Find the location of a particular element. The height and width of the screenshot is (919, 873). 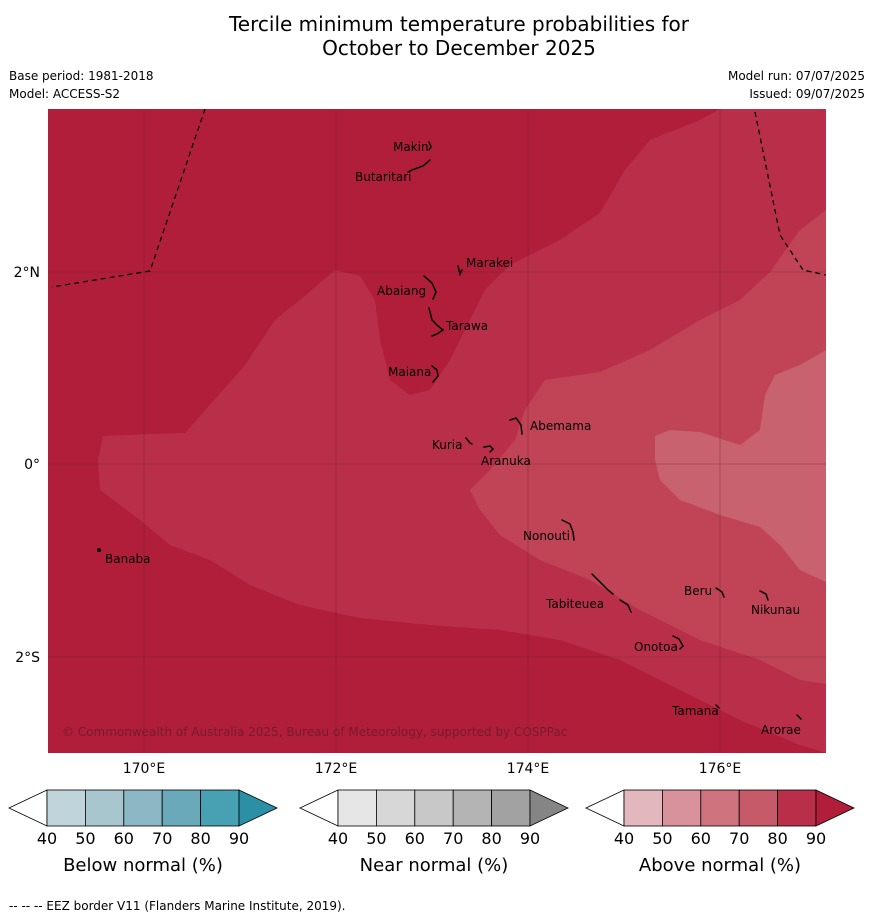

label-arorae: Arorae is located at coordinates (781, 730).